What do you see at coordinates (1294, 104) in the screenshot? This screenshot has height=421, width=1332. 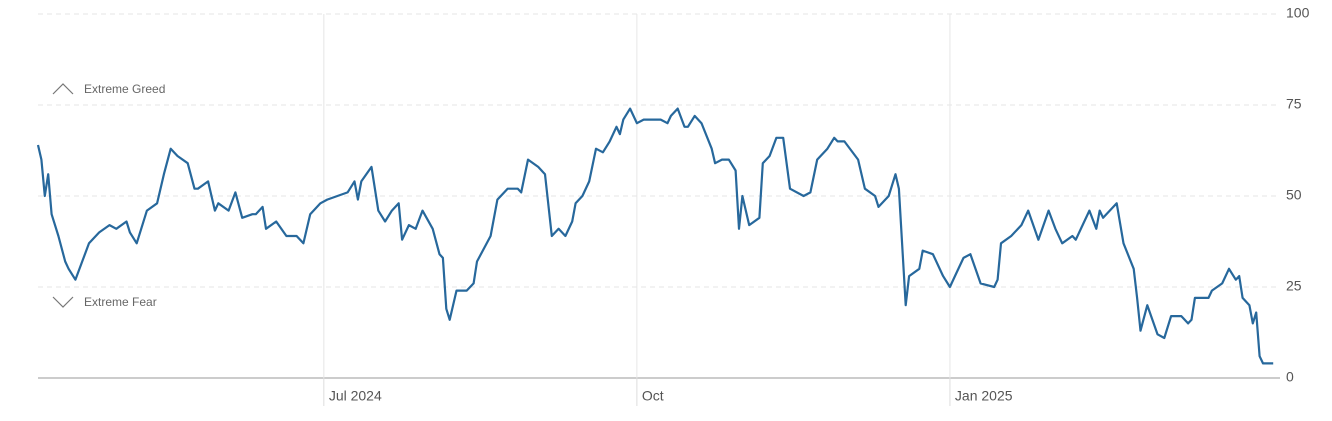 I see `y-tick-label: 75` at bounding box center [1294, 104].